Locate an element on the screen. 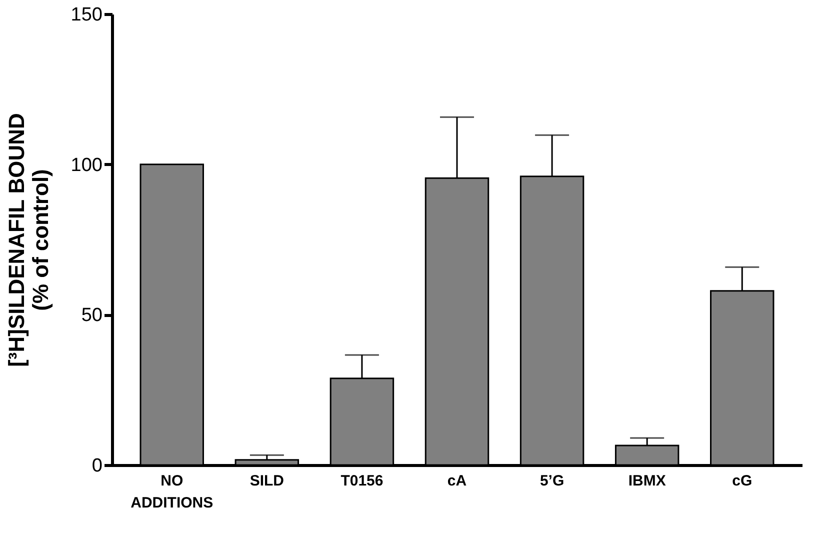 This screenshot has width=830, height=550. y-tick-label: 100 is located at coordinates (86, 165).